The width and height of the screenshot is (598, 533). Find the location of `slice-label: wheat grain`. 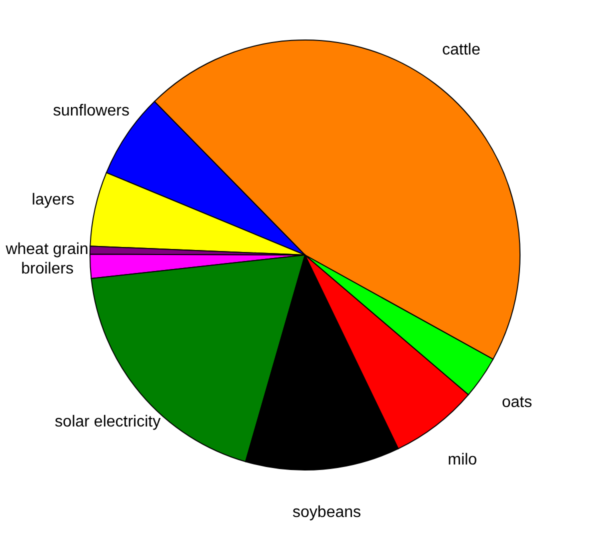

slice-label: wheat grain is located at coordinates (46, 249).